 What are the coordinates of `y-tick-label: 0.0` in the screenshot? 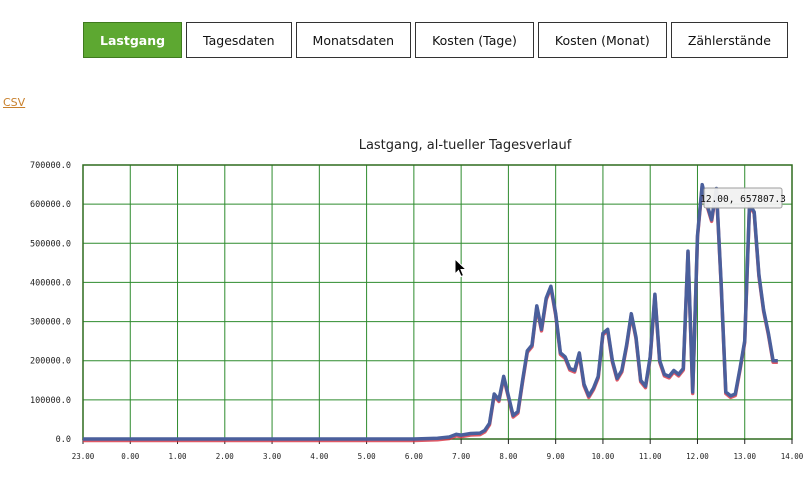 It's located at (63, 440).